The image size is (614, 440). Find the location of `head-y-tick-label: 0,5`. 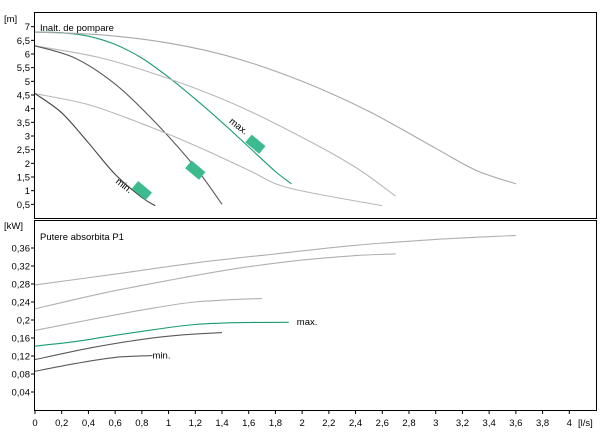

head-y-tick-label: 0,5 is located at coordinates (23, 205).